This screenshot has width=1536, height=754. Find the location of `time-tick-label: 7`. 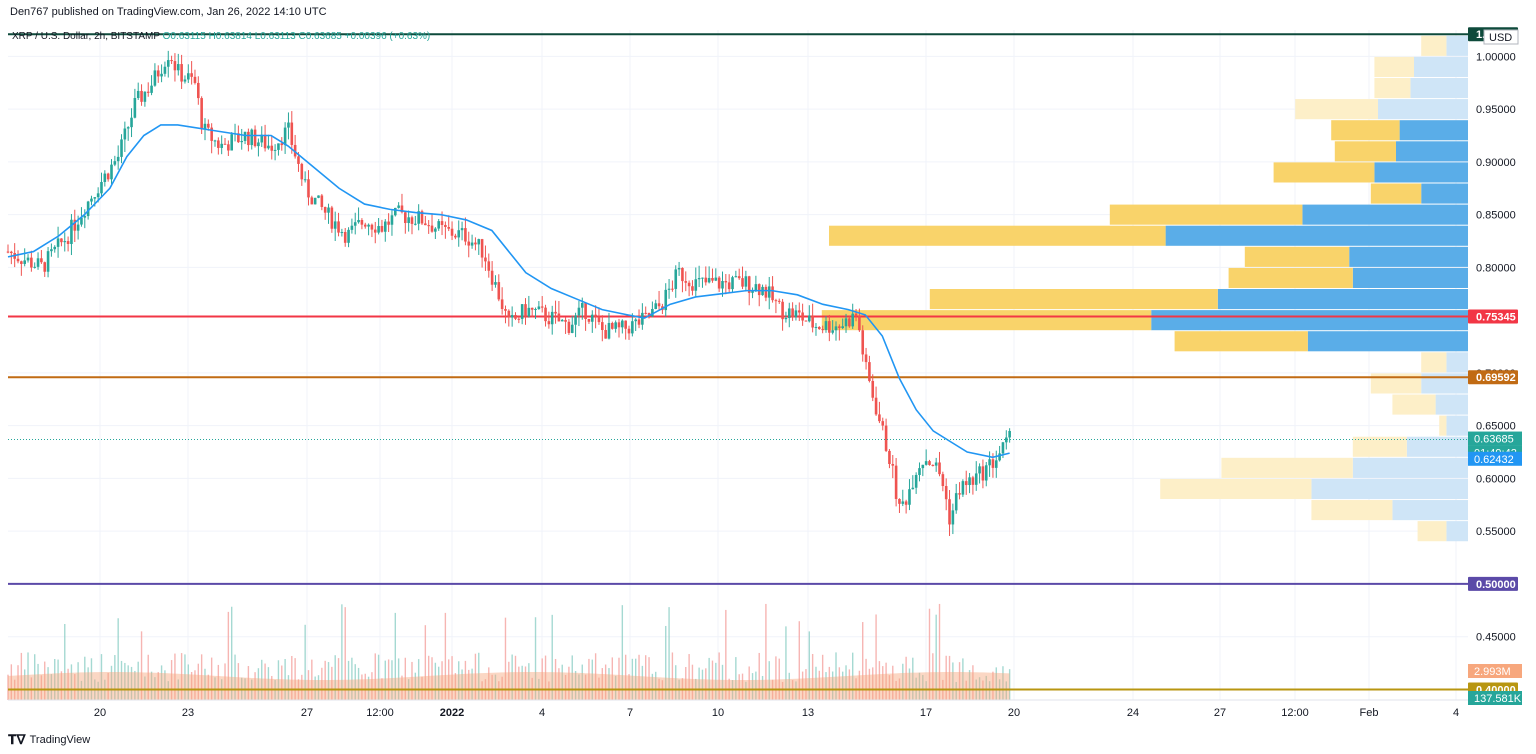

time-tick-label: 7 is located at coordinates (630, 713).